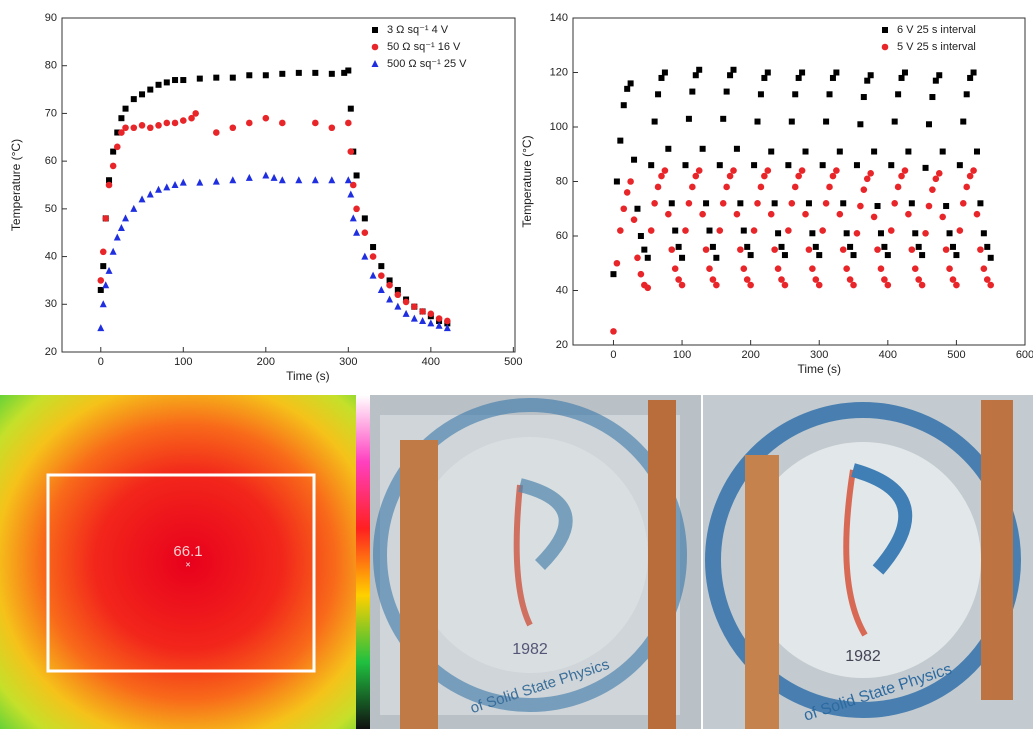 Image resolution: width=1033 pixels, height=729 pixels. Describe the element at coordinates (187, 564) in the screenshot. I see `cursor: ×` at that location.